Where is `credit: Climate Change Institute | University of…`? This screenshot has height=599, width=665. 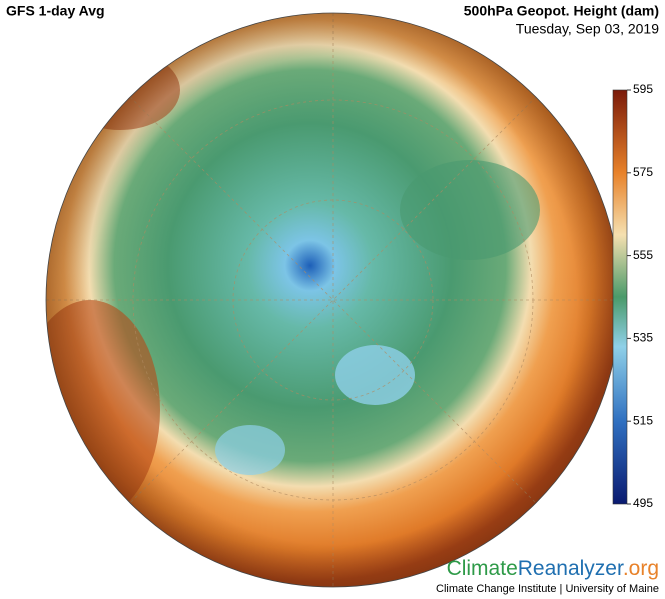 credit: Climate Change Institute | University of… is located at coordinates (547, 589).